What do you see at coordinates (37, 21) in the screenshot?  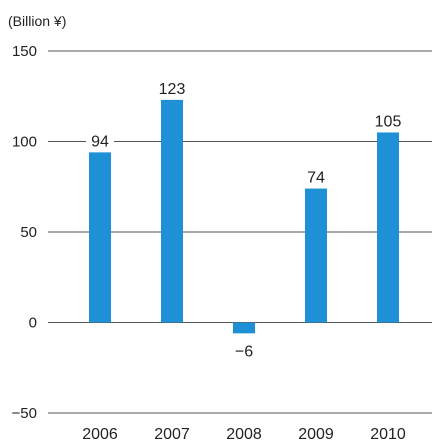 I see `unit-label: (Billion ¥)` at bounding box center [37, 21].